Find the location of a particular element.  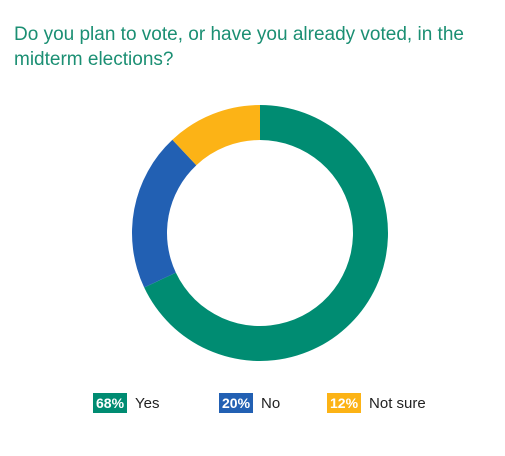

legend-label-not-sure: Not sure is located at coordinates (397, 403).